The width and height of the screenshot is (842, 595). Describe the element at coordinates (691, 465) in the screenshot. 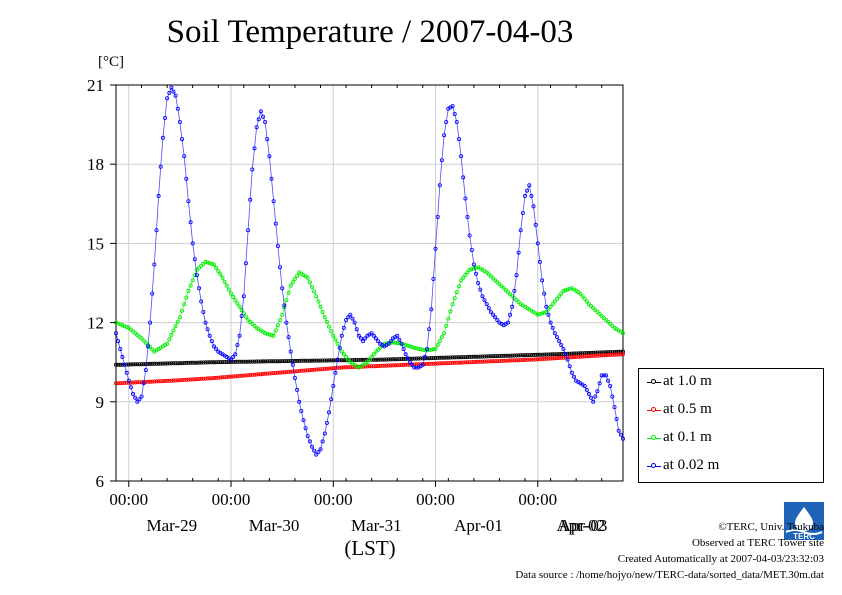

I see `legend-label-0-02m: at 0.02 m` at that location.